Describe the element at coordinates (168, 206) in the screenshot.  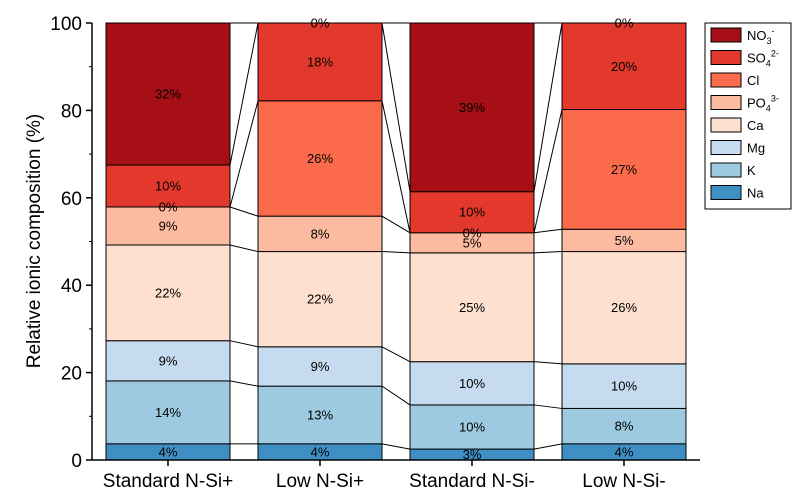
I see `data-label-cl-1: 0%` at that location.